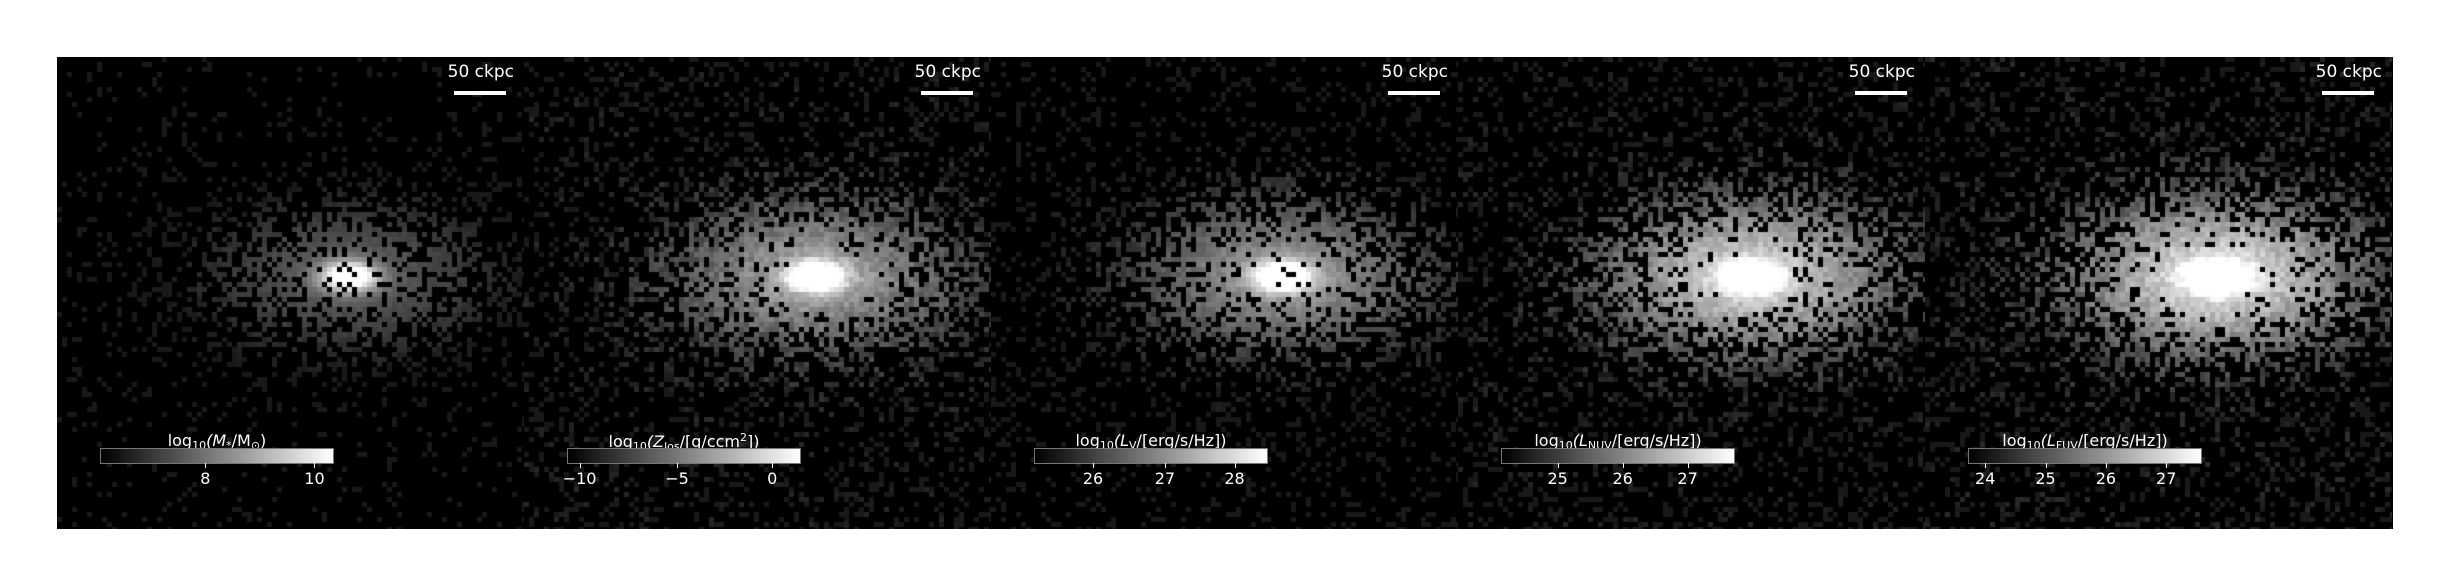  What do you see at coordinates (1151, 441) in the screenshot?
I see `colorbar-label: log10(LV/[erg/s/Hz])` at bounding box center [1151, 441].